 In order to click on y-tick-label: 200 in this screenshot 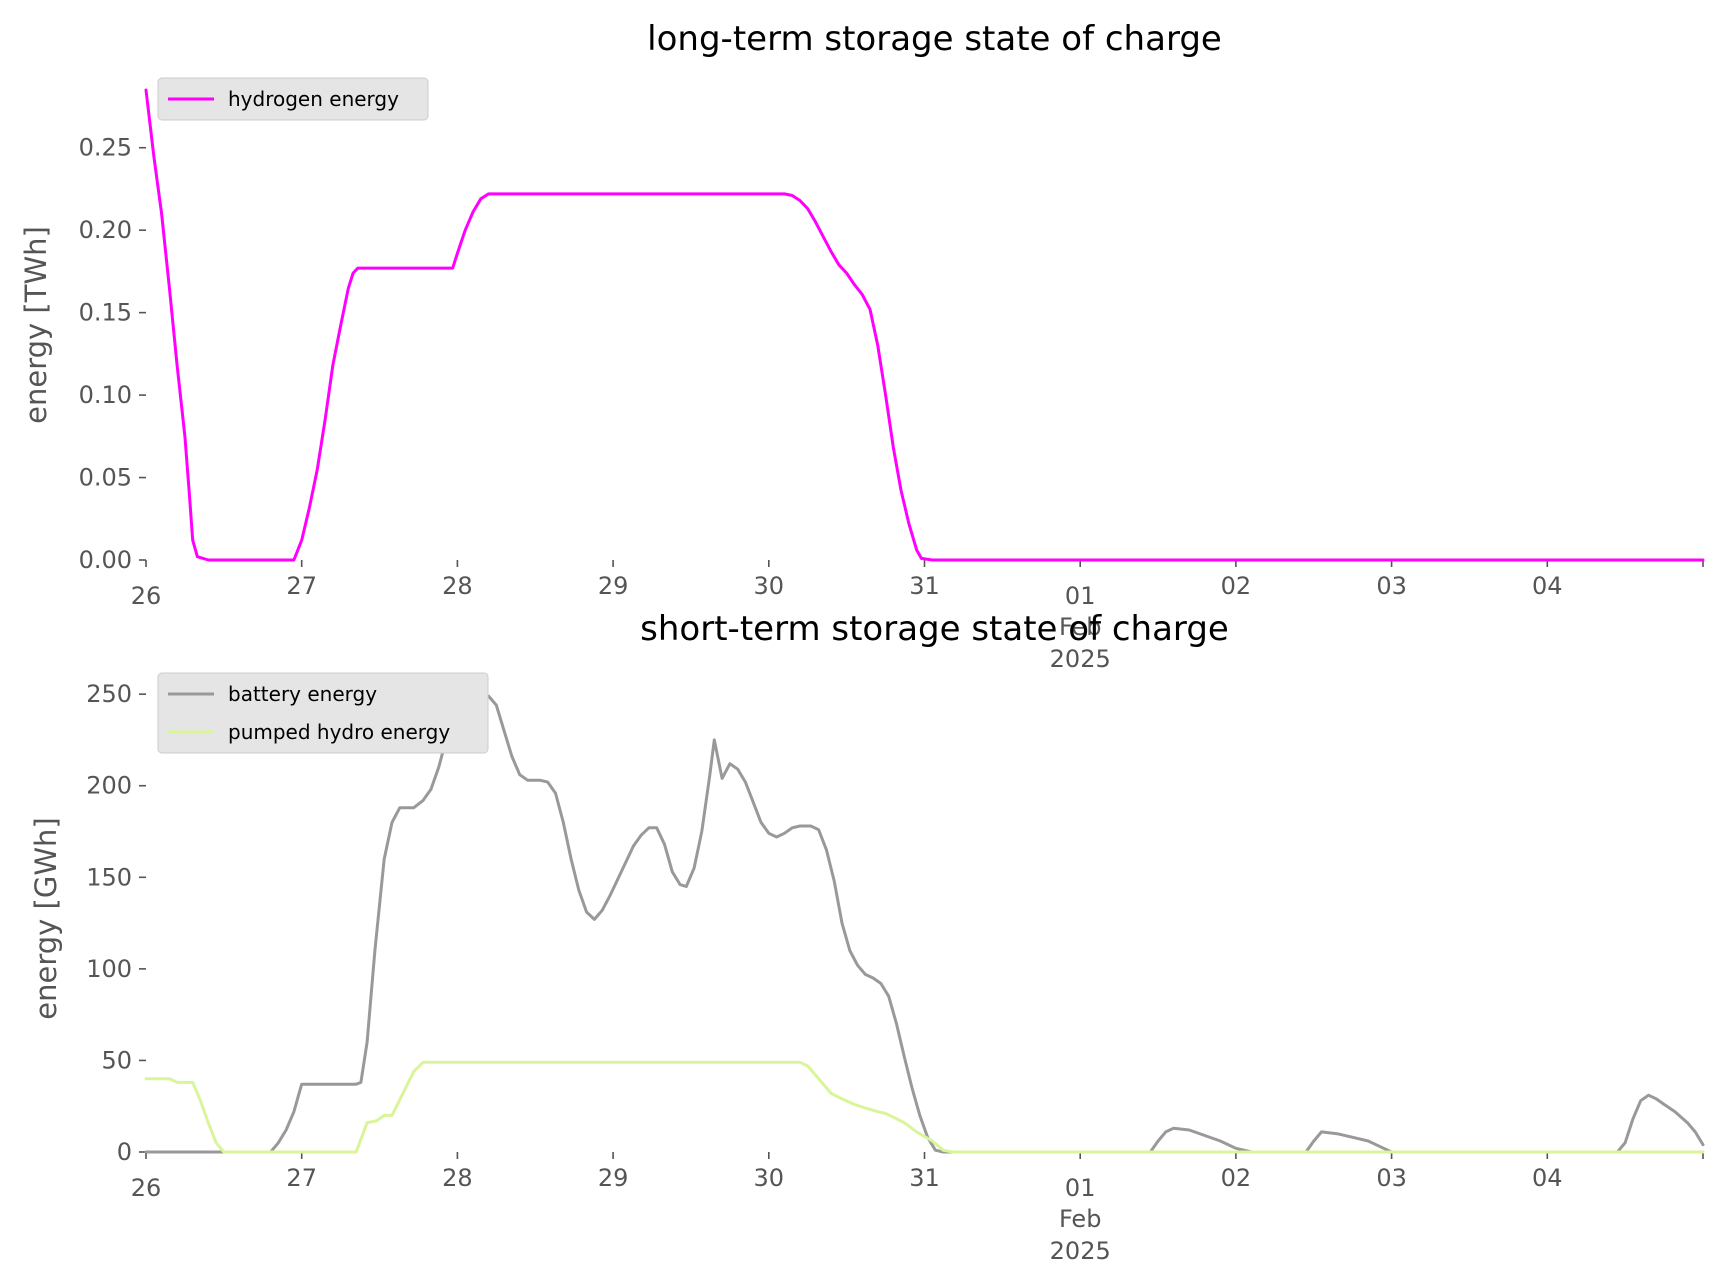, I will do `click(109, 786)`.